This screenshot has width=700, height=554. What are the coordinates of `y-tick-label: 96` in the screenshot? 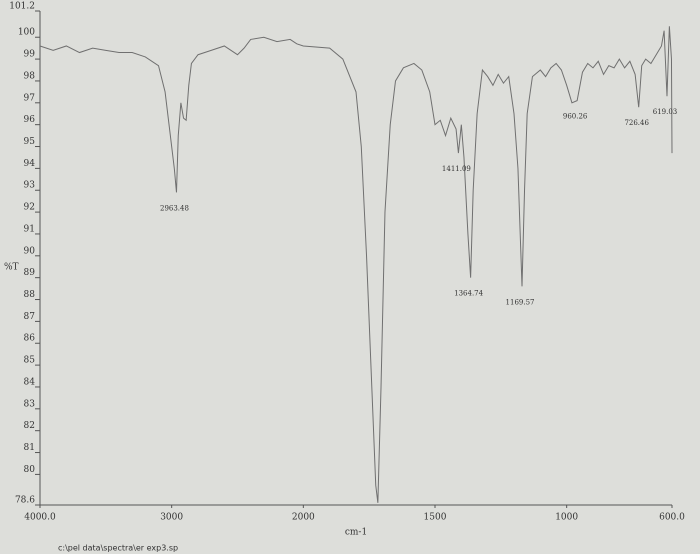 It's located at (30, 120).